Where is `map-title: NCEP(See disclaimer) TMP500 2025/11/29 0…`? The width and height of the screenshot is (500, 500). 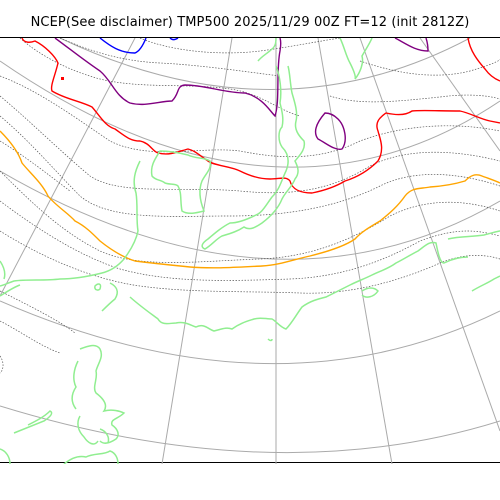
map-title: NCEP(See disclaimer) TMP500 2025/11/29 0… is located at coordinates (250, 22).